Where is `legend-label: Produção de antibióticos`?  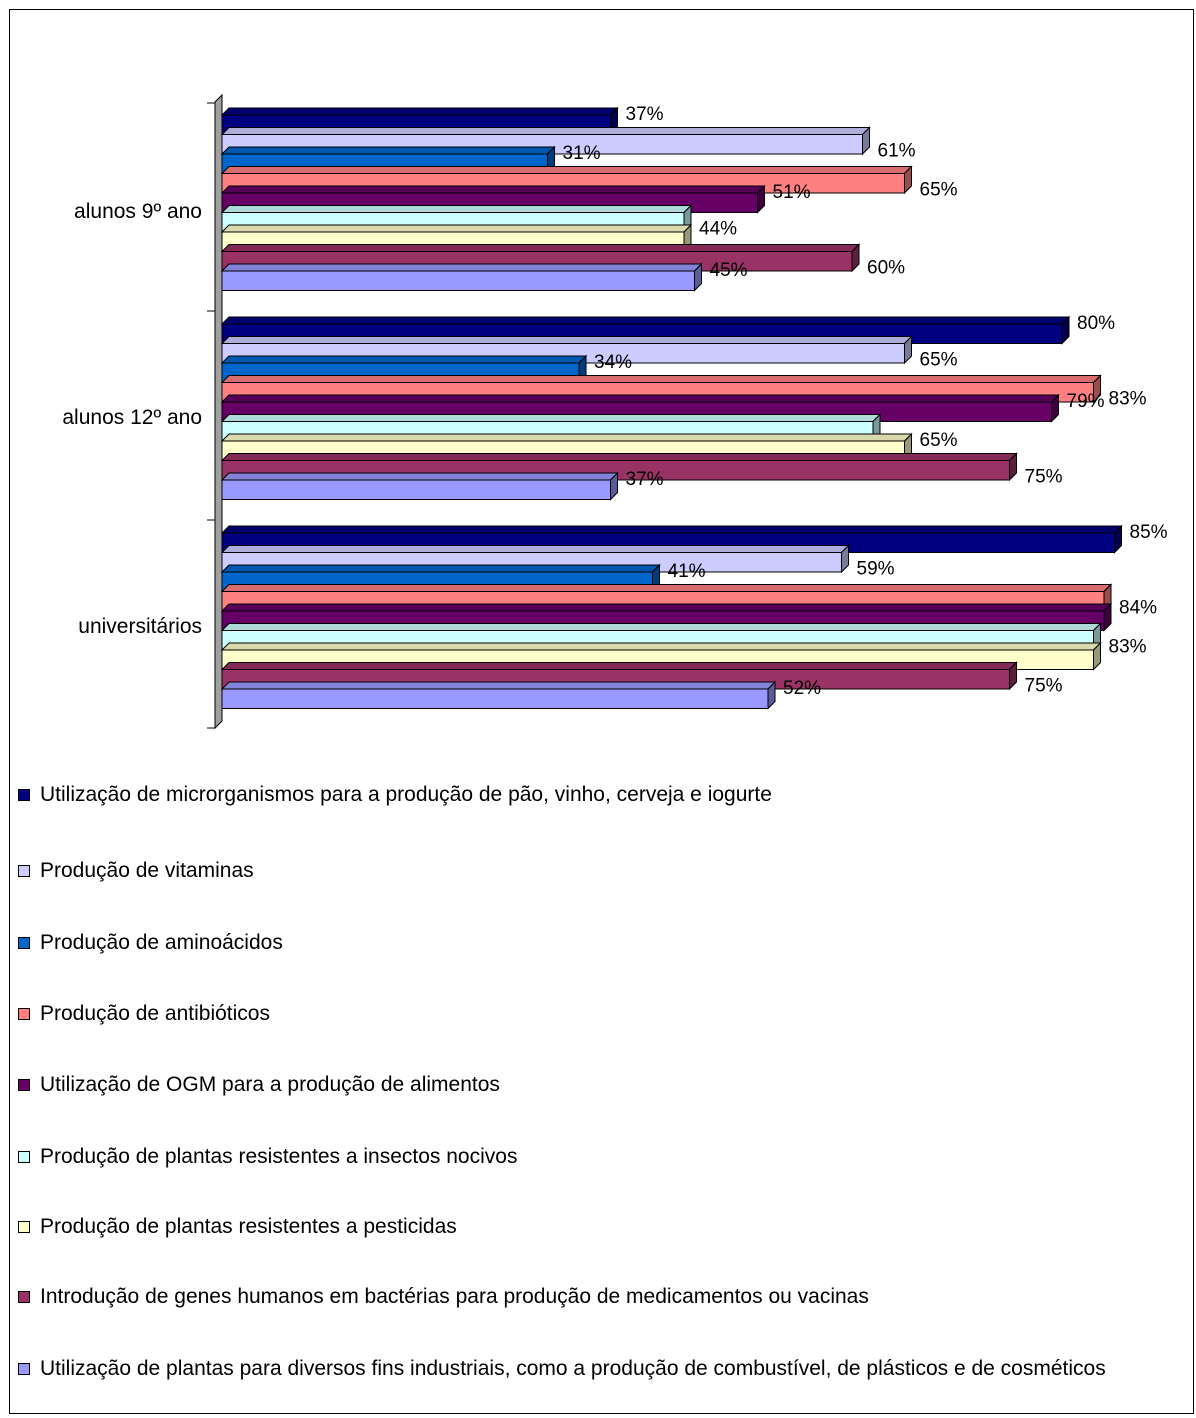 legend-label: Produção de antibióticos is located at coordinates (155, 1013).